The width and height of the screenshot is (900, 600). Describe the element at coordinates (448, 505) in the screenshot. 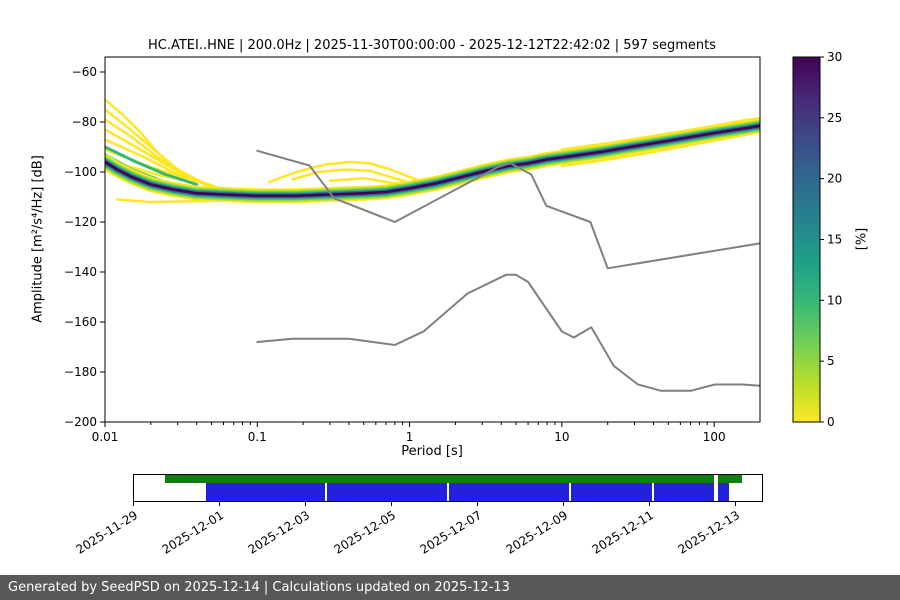

I see `timeline-ticks` at that location.